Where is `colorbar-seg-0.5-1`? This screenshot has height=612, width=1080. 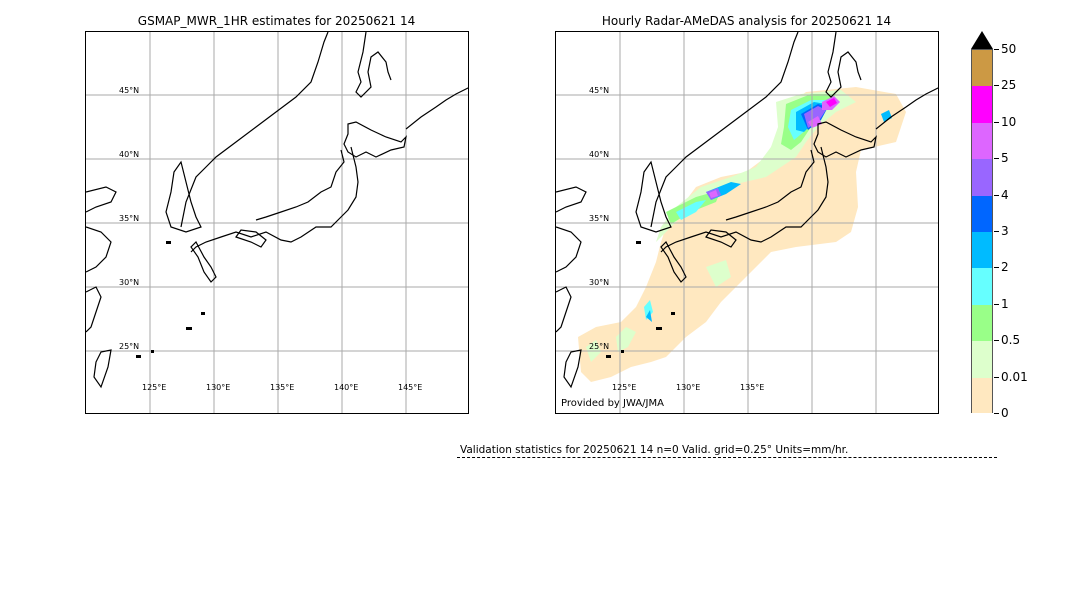
colorbar-seg-0.5-1 is located at coordinates (982, 323).